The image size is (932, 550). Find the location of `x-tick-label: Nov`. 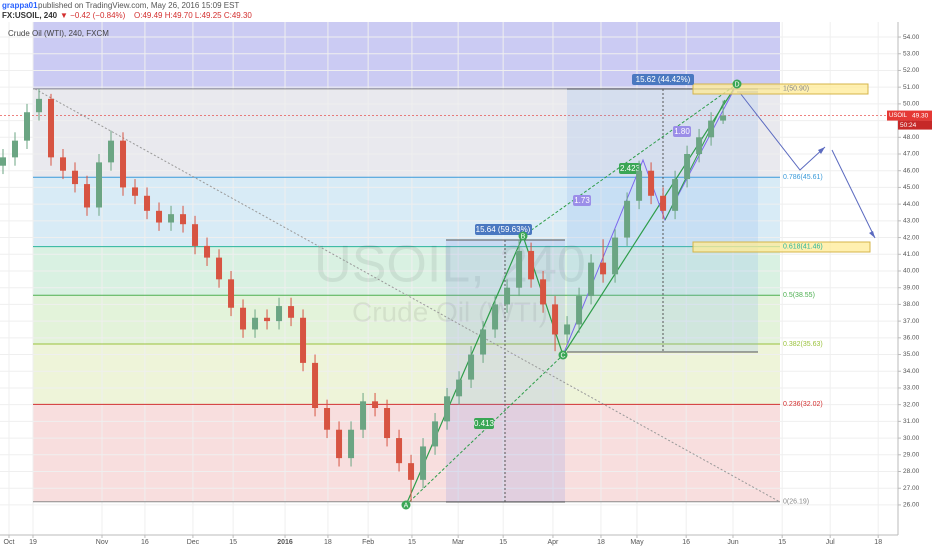

x-tick-label: Nov is located at coordinates (102, 542).